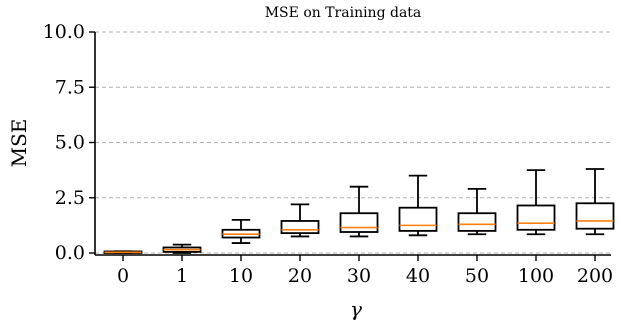  Describe the element at coordinates (477, 276) in the screenshot. I see `x-tick-label: 50` at that location.